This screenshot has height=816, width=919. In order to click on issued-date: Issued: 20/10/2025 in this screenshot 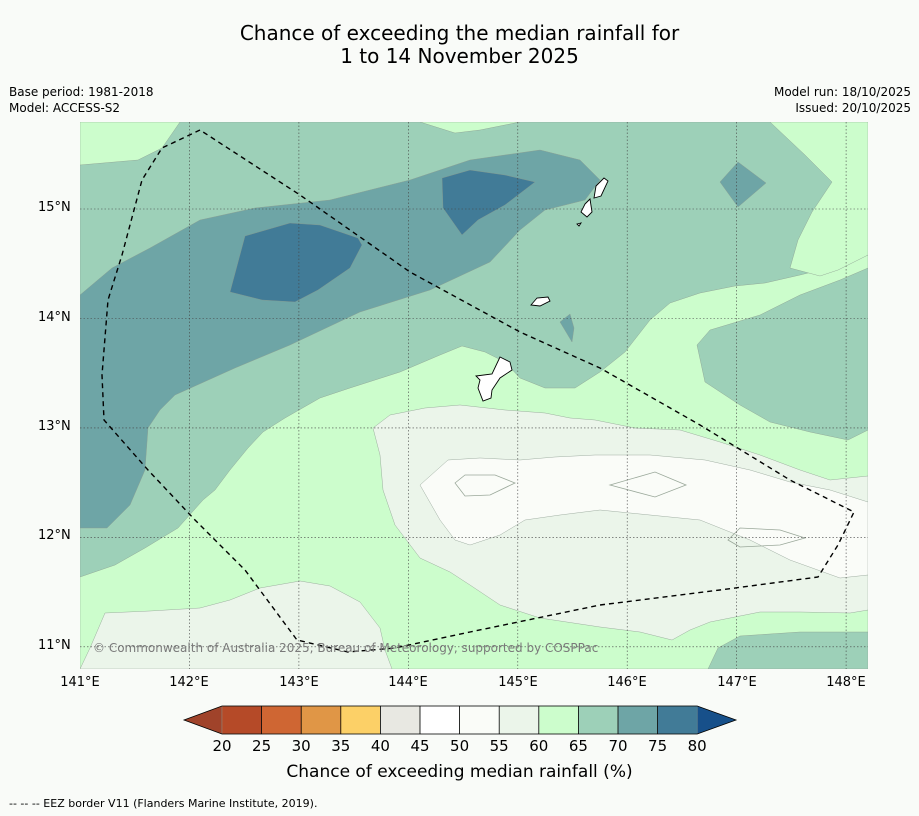, I will do `click(853, 108)`.